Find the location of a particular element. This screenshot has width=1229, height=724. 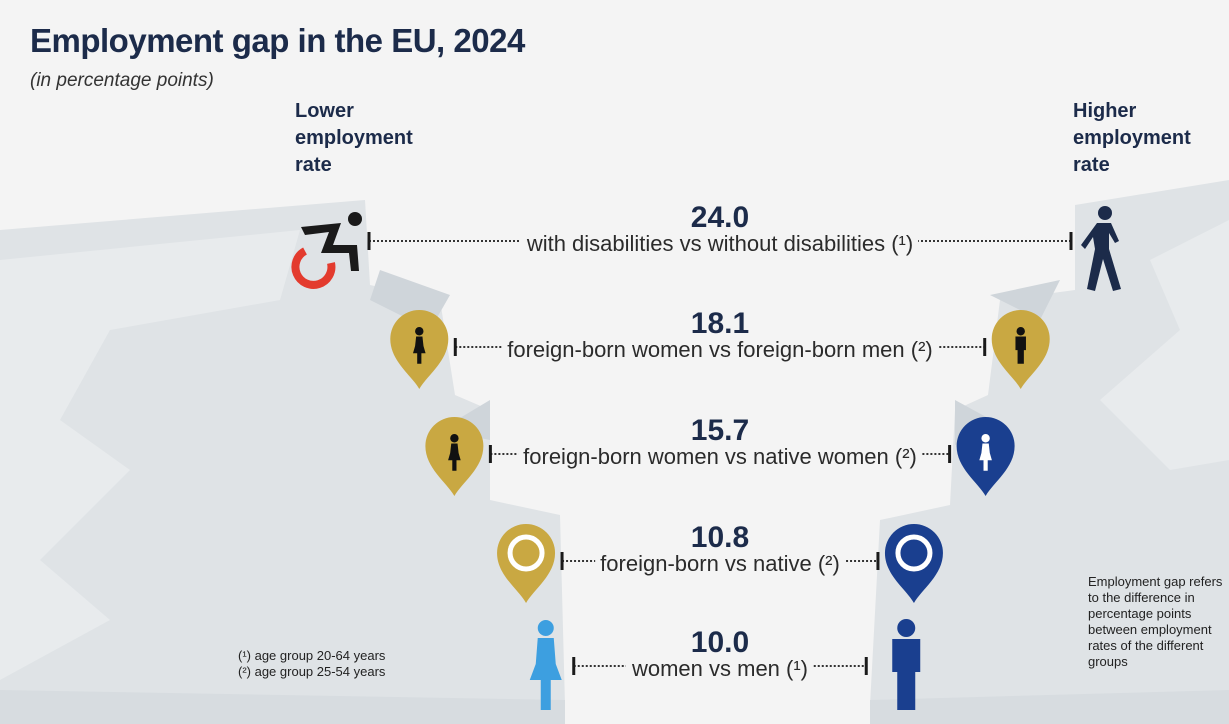

lower-rate-label: Lower employment rate is located at coordinates (354, 138).